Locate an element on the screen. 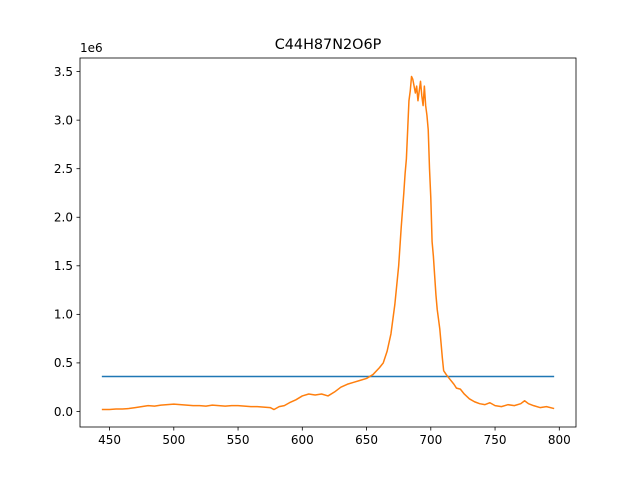  y-tick-label: 1.0 is located at coordinates (63, 315).